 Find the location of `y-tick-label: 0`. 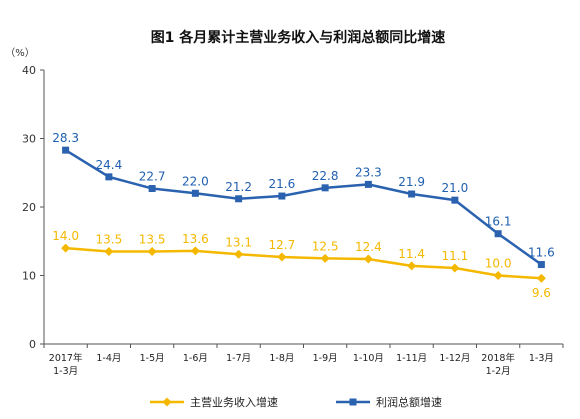

y-tick-label: 0 is located at coordinates (32, 344).